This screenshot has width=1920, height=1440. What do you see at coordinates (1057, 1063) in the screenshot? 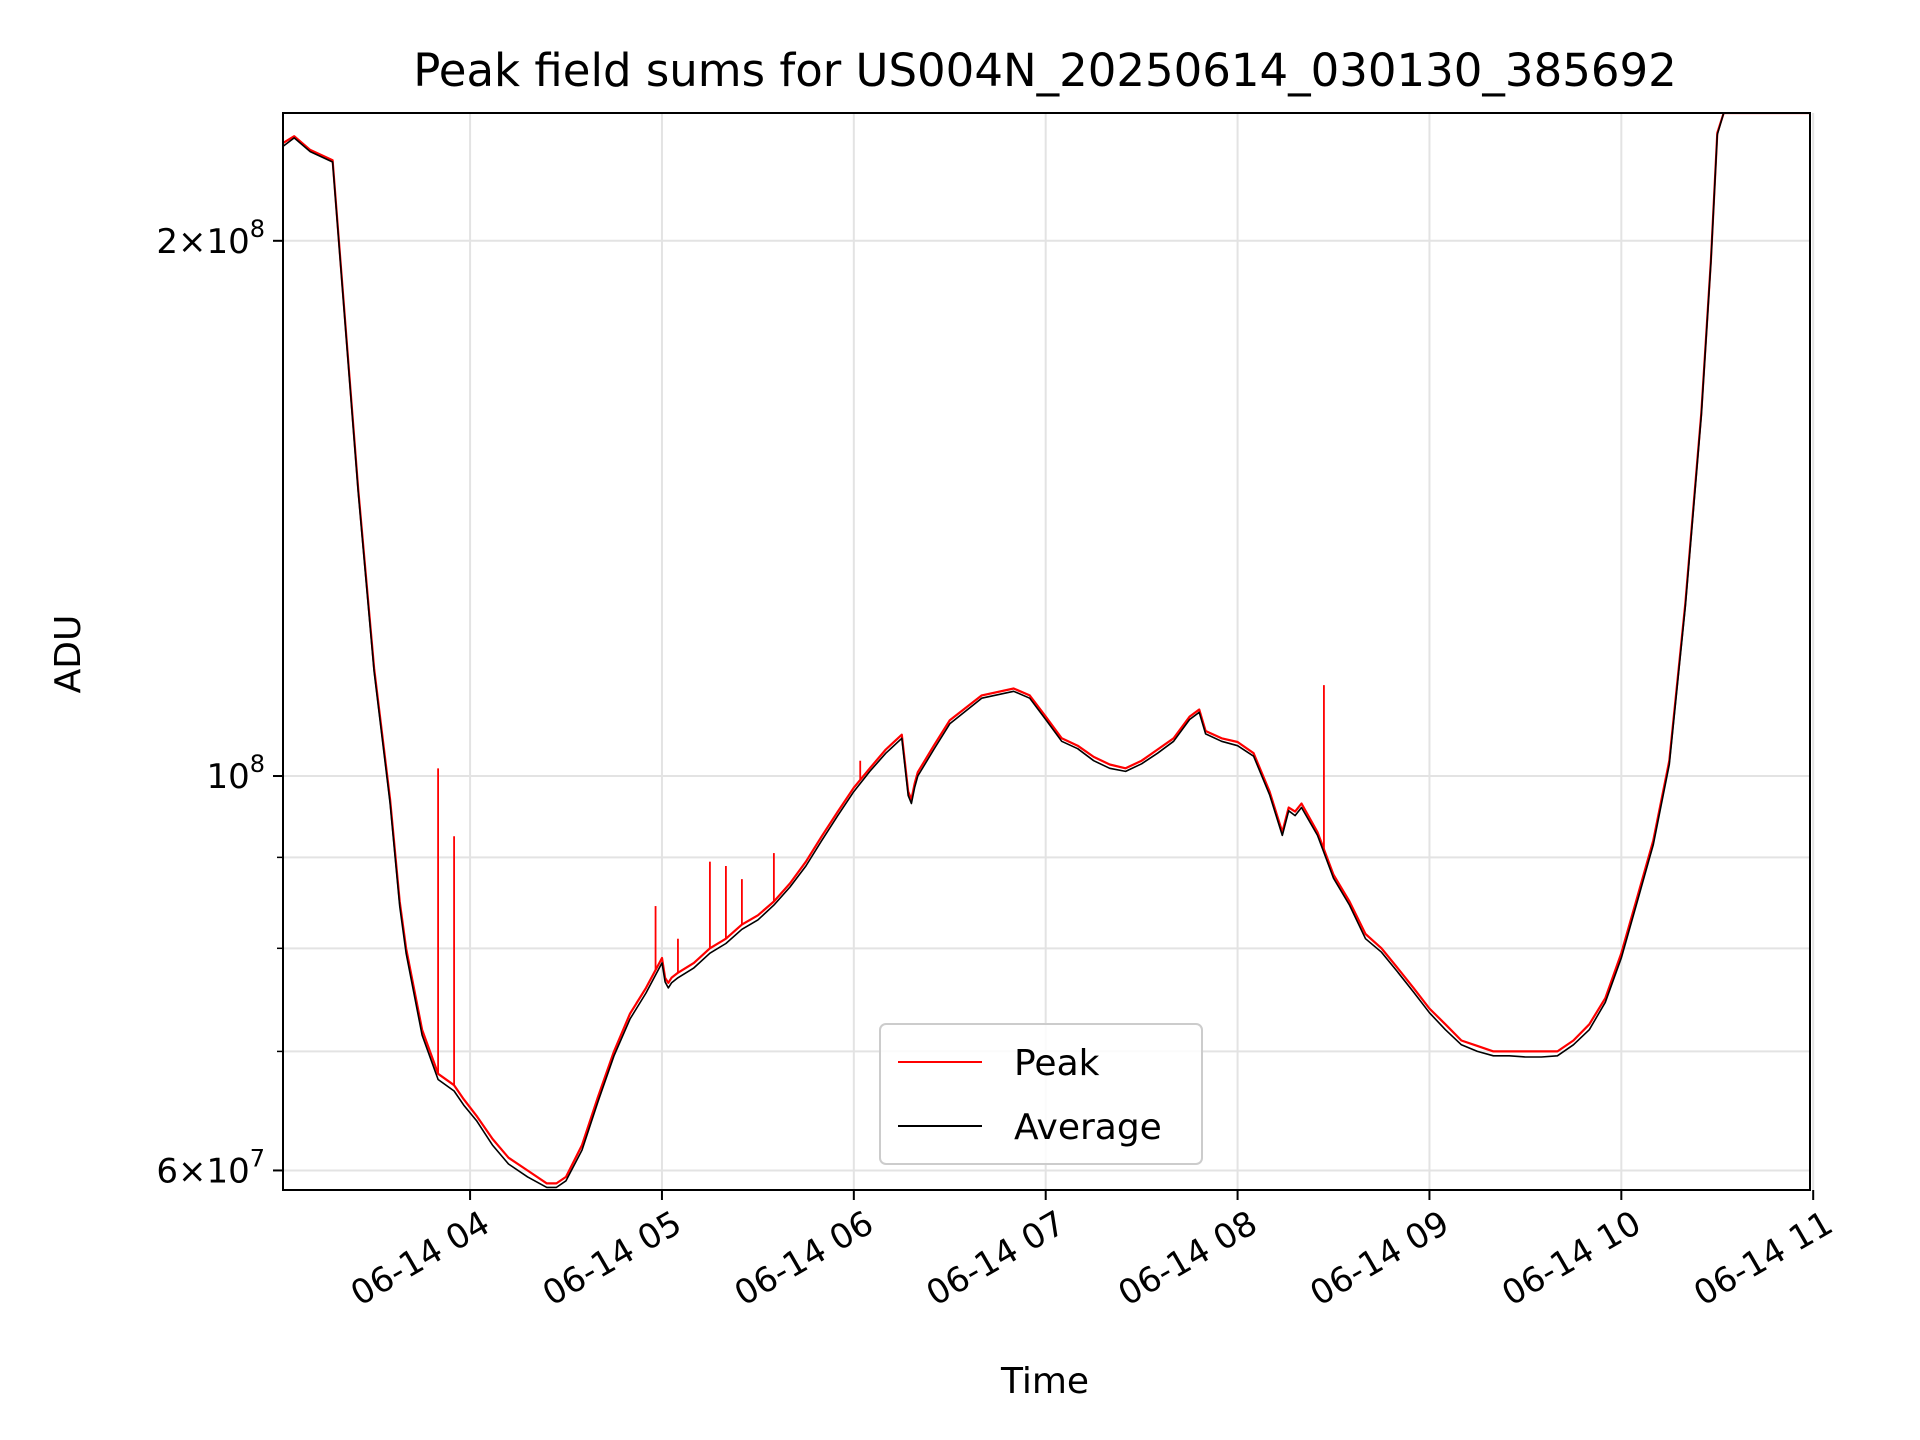
I see `legend-label-peak: Peak` at bounding box center [1057, 1063].